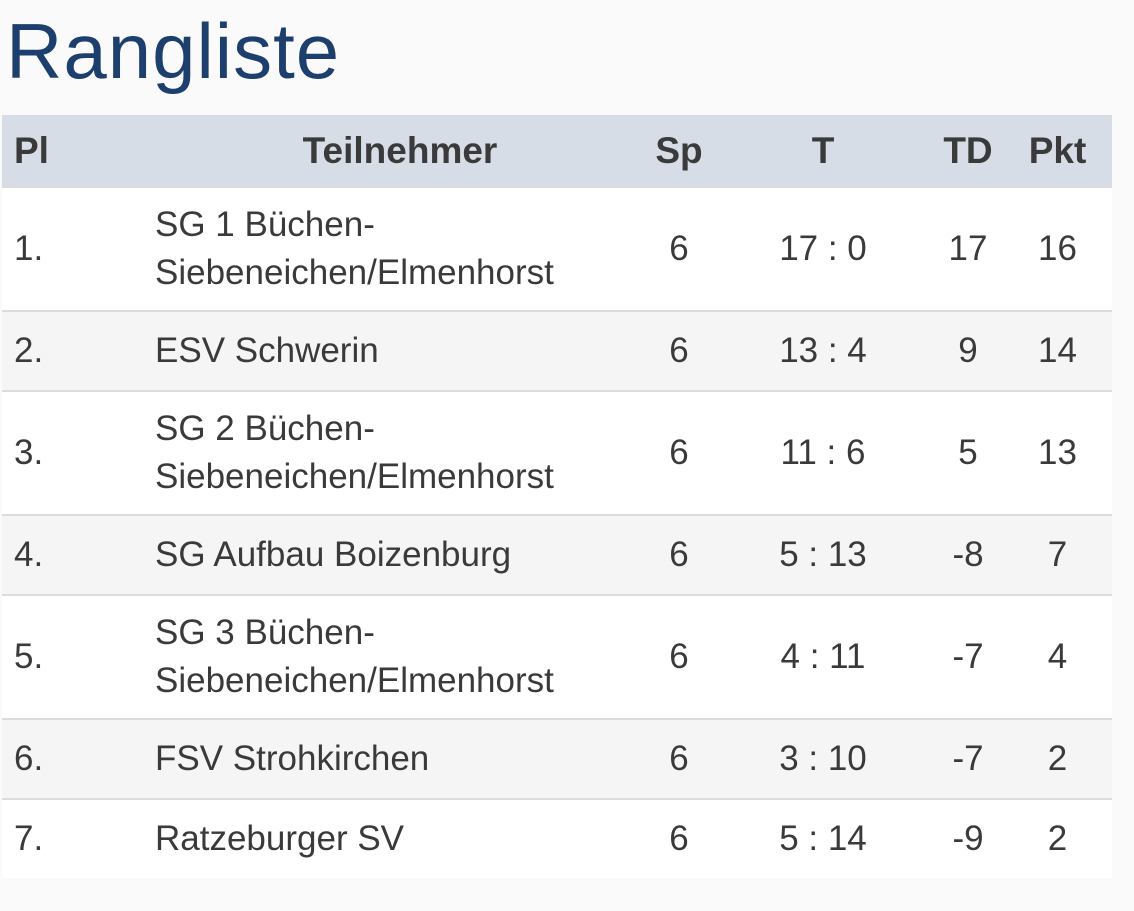  What do you see at coordinates (823, 554) in the screenshot?
I see `table-cell: 5 : 13` at bounding box center [823, 554].